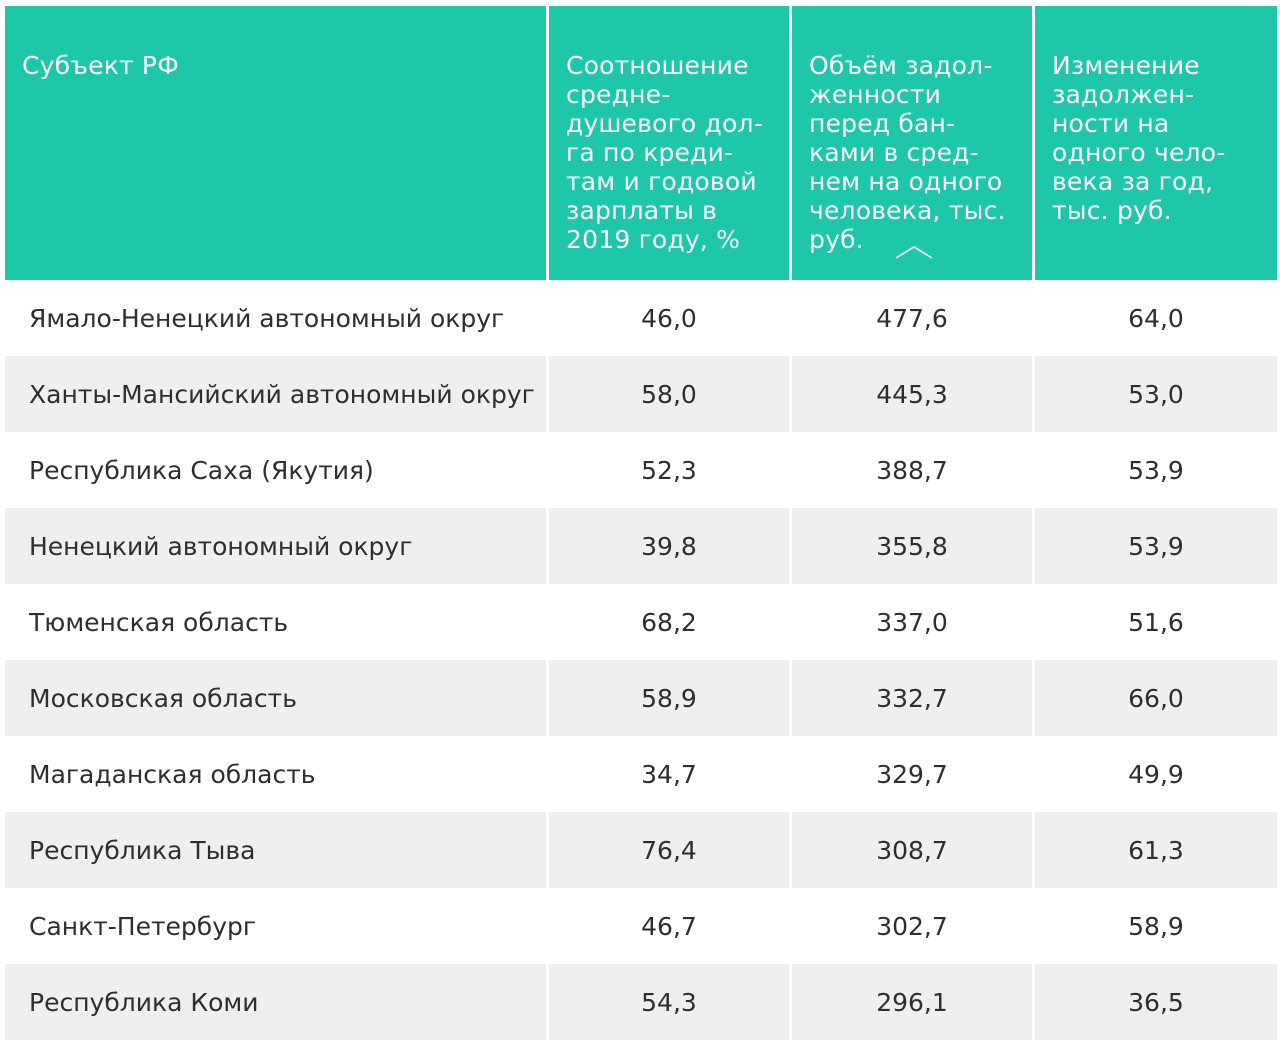 This screenshot has height=1049, width=1280. I want to click on cell-debt: 296,1, so click(912, 1002).